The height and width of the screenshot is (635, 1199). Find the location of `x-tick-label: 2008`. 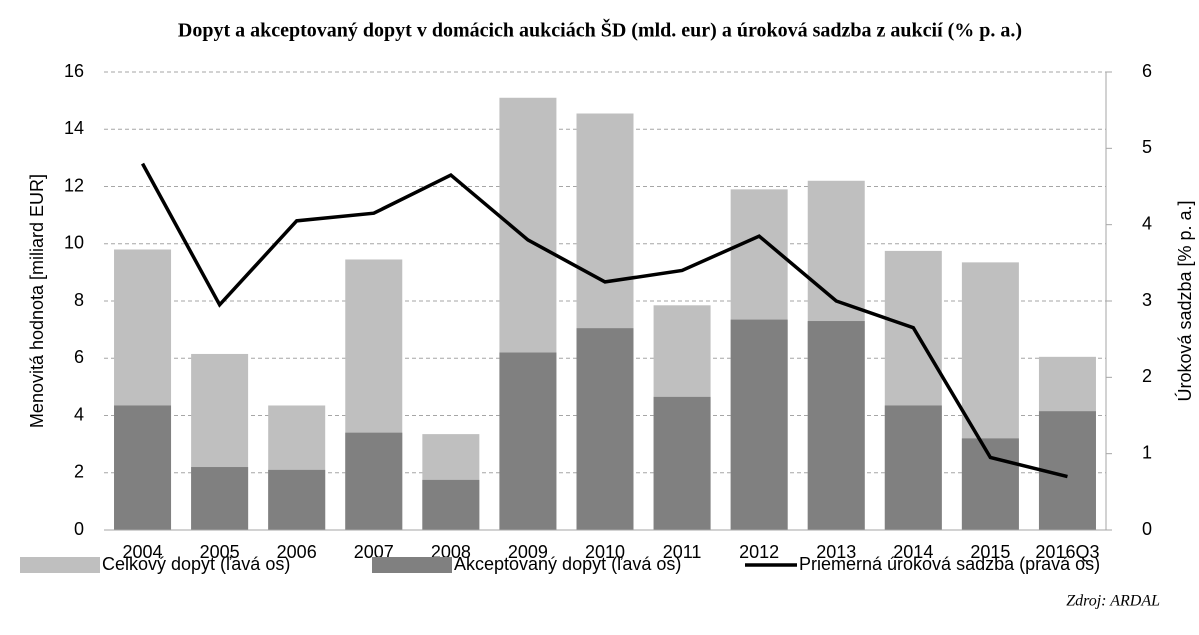

x-tick-label: 2008 is located at coordinates (451, 552).